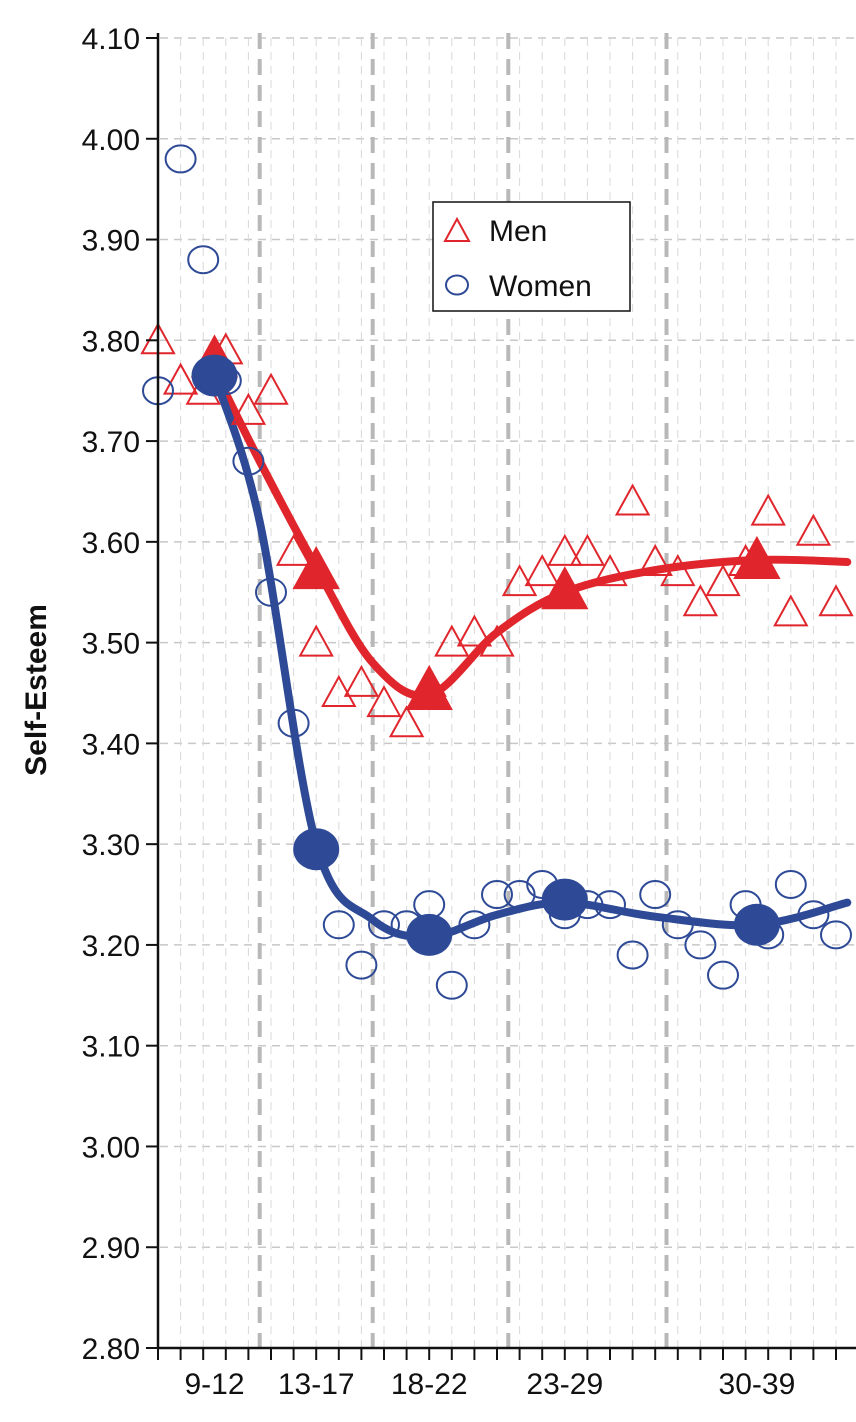 This screenshot has width=856, height=1422. What do you see at coordinates (497, 1374) in the screenshot?
I see `x-ticks: 9-12 13-17 18-22 23-29 30-39` at bounding box center [497, 1374].